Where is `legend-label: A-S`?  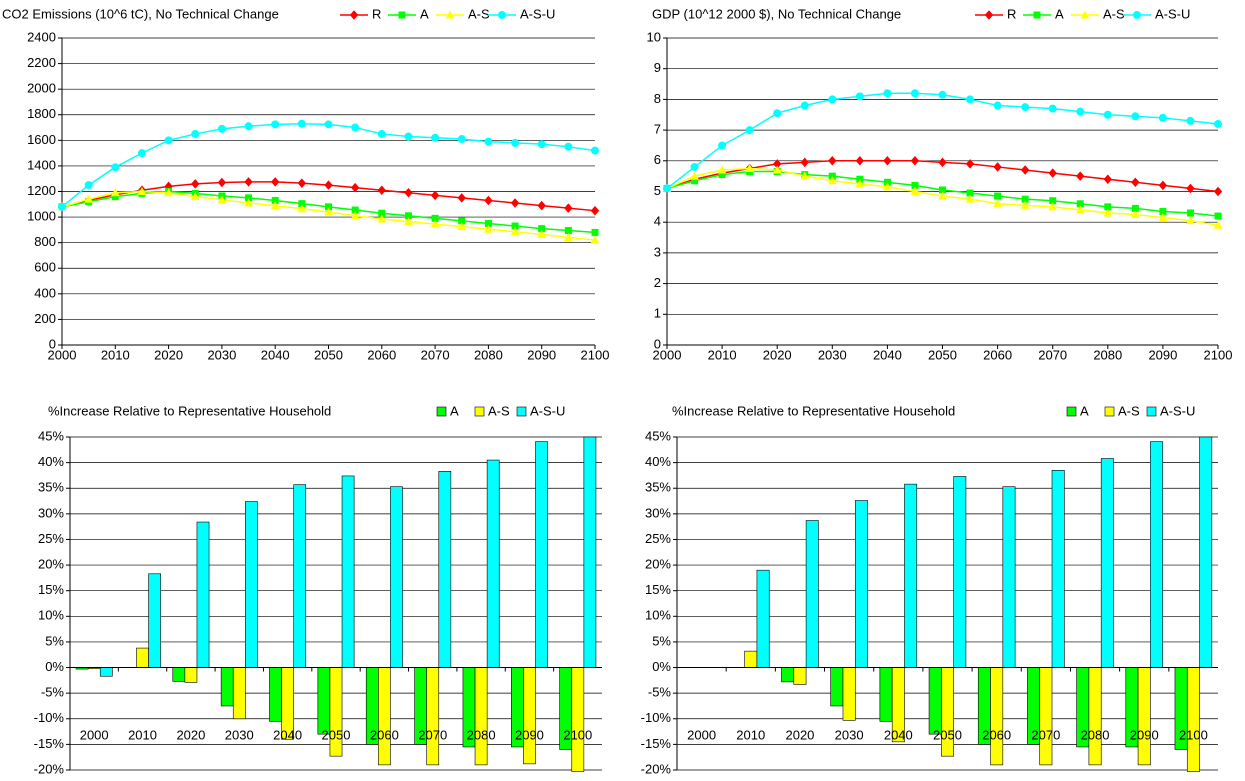 legend-label: A-S is located at coordinates (499, 410).